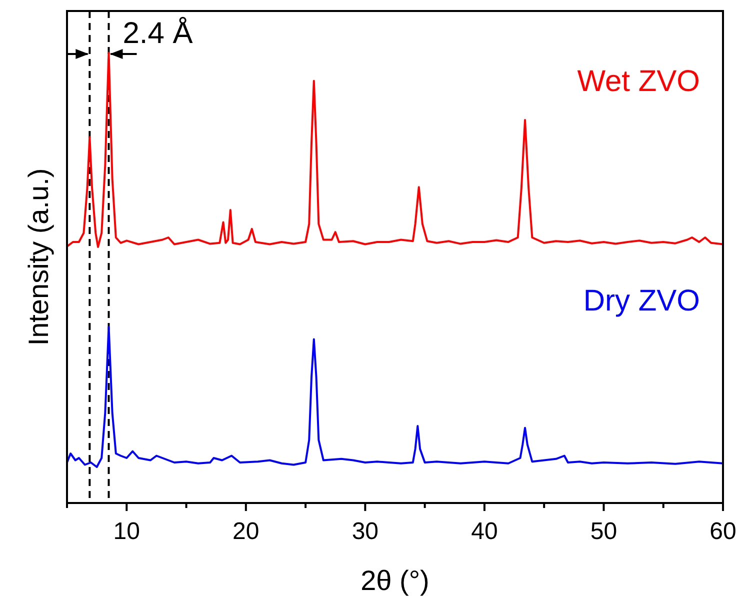 The image size is (744, 604). What do you see at coordinates (484, 531) in the screenshot?
I see `x-tick-label: 40` at bounding box center [484, 531].